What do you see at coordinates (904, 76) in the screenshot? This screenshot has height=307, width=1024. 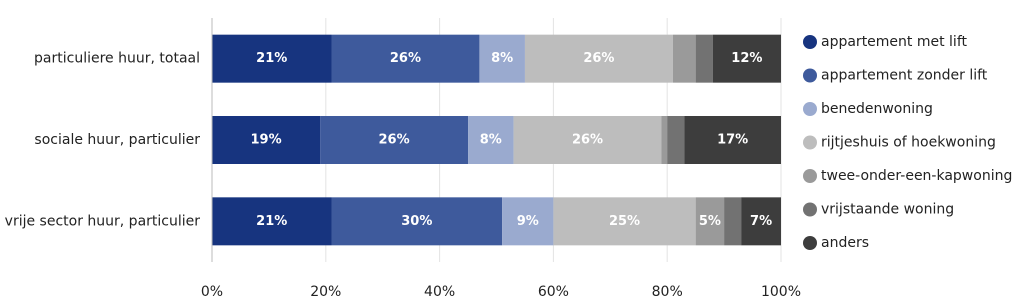 I see `legend-label: appartement zonder lift` at bounding box center [904, 76].